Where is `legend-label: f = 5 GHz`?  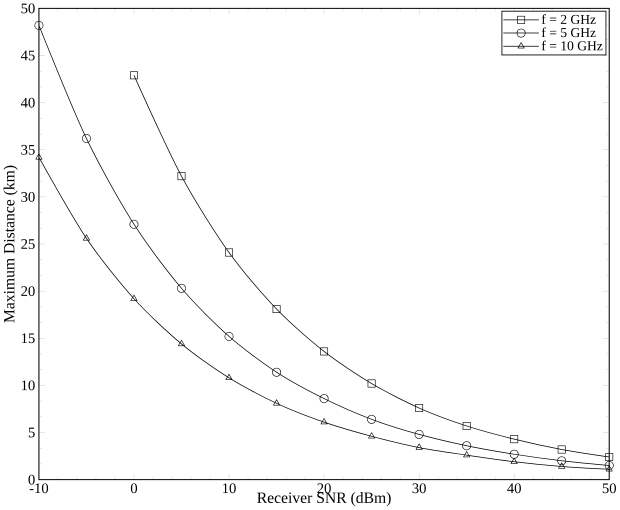 legend-label: f = 5 GHz is located at coordinates (569, 33).